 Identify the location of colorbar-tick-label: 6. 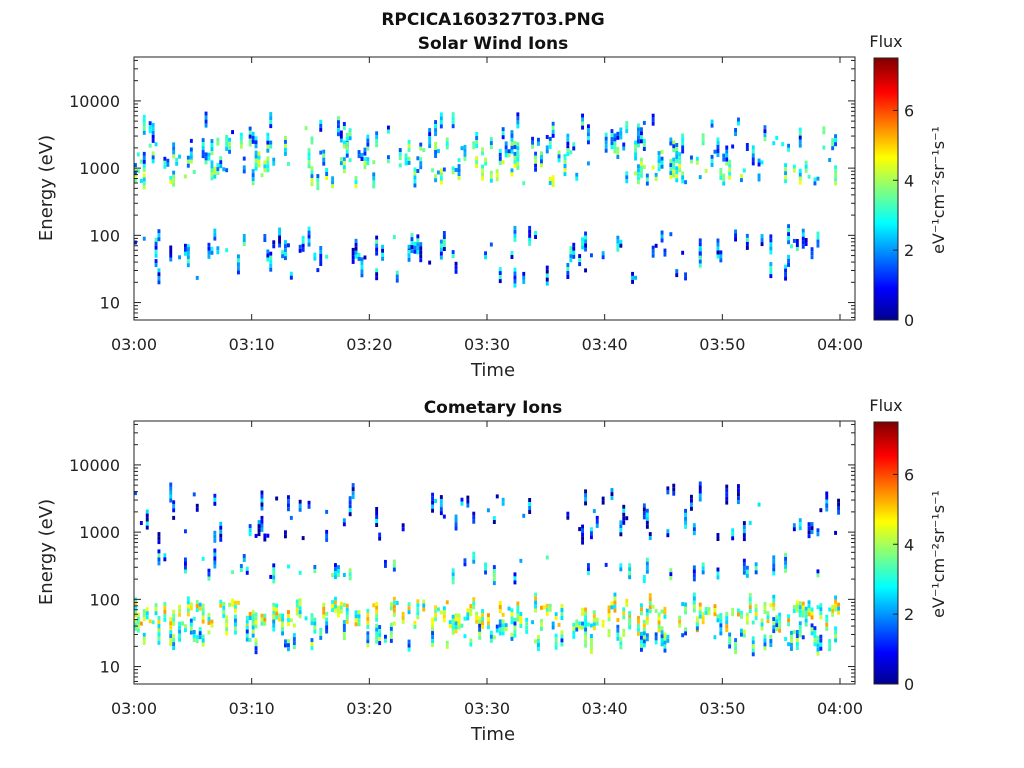
(909, 474).